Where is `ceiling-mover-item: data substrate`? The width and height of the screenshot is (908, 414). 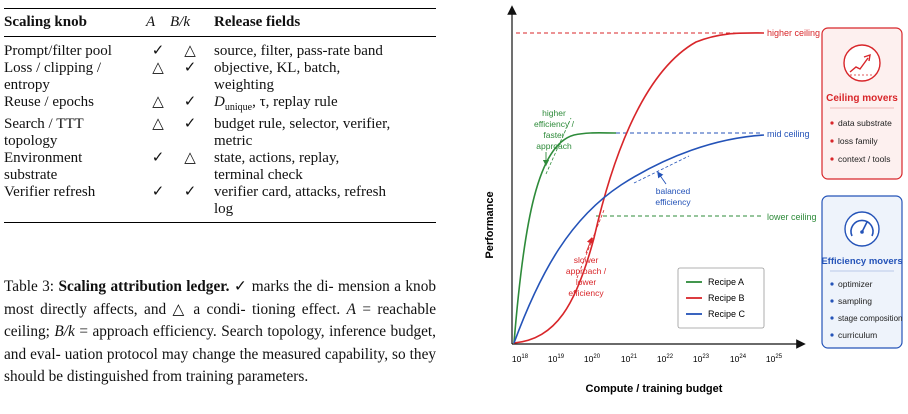 ceiling-mover-item: data substrate is located at coordinates (865, 123).